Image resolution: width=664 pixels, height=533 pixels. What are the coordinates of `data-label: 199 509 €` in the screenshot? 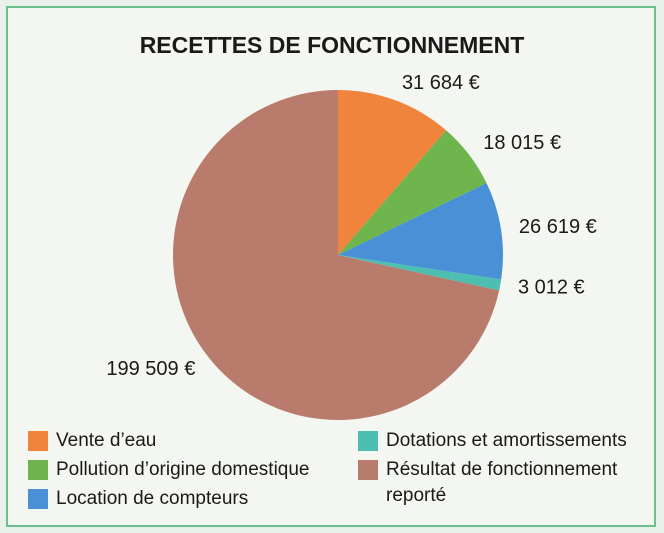 It's located at (150, 369).